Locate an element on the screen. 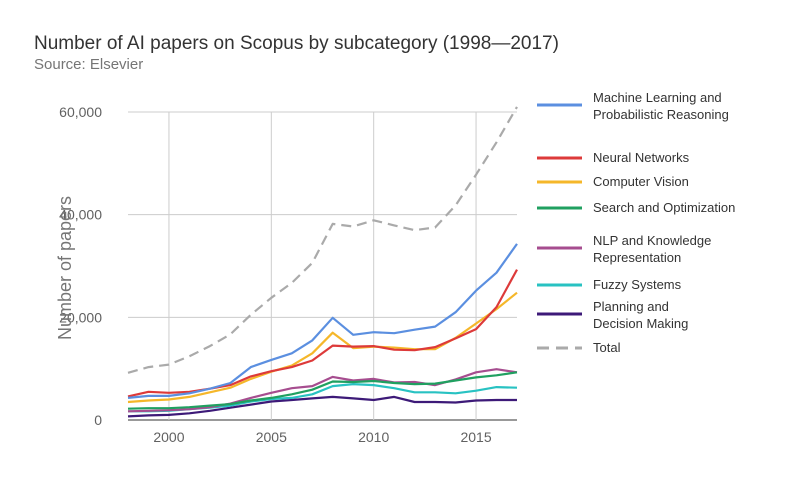 The width and height of the screenshot is (800, 477). y-tick-label: 20,000 is located at coordinates (80, 317).